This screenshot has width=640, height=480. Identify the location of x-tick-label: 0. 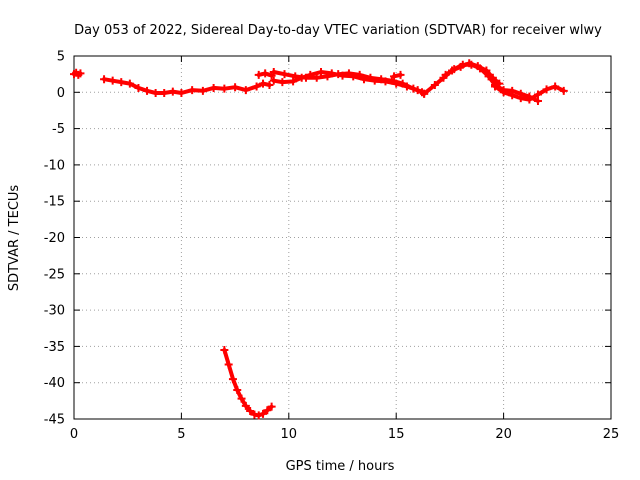
(74, 434).